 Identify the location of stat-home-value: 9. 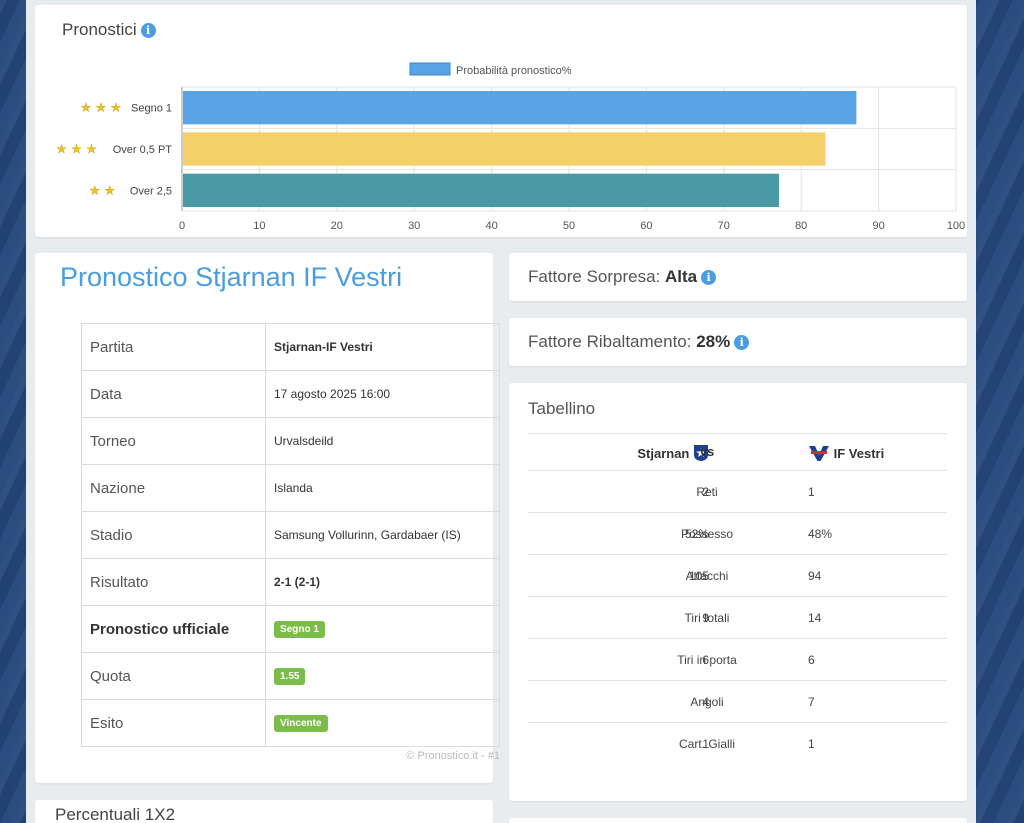
(705, 618).